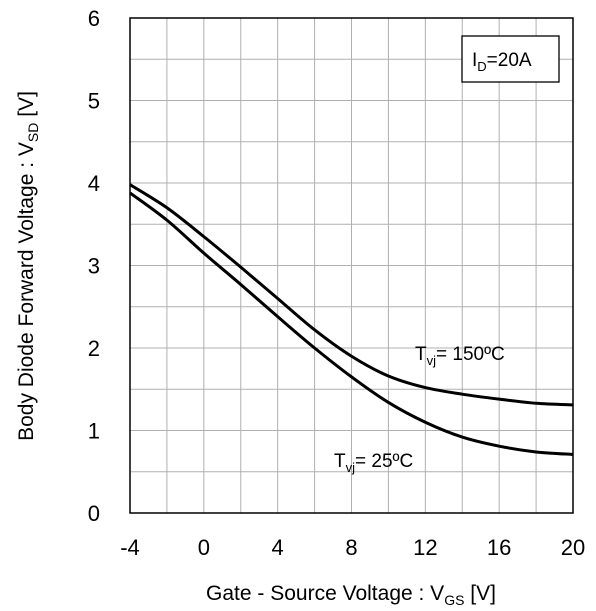 The image size is (596, 611). What do you see at coordinates (204, 547) in the screenshot?
I see `x-tick-label: 0` at bounding box center [204, 547].